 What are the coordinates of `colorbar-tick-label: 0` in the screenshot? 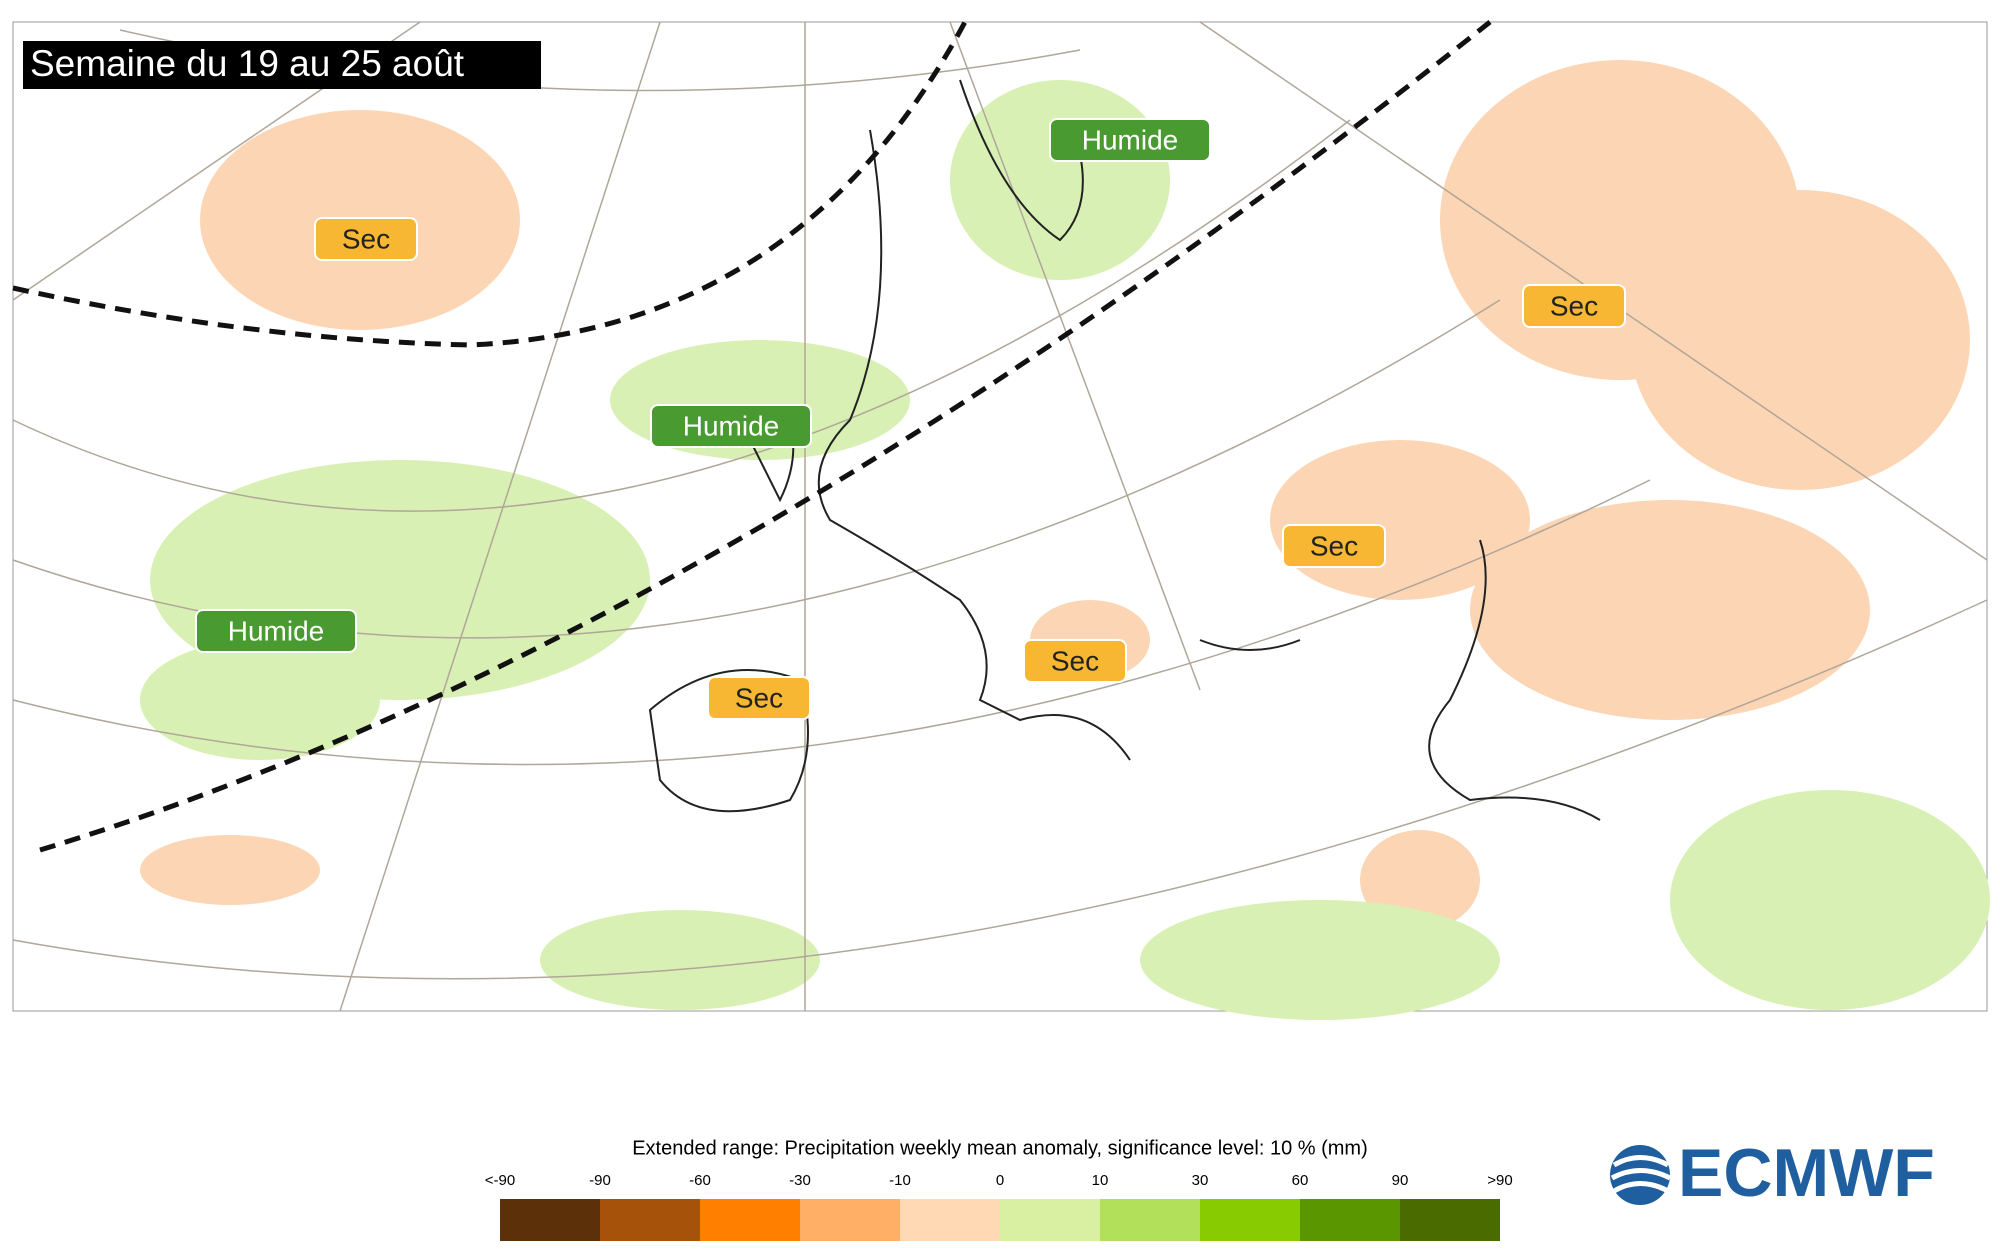 It's located at (1000, 1180).